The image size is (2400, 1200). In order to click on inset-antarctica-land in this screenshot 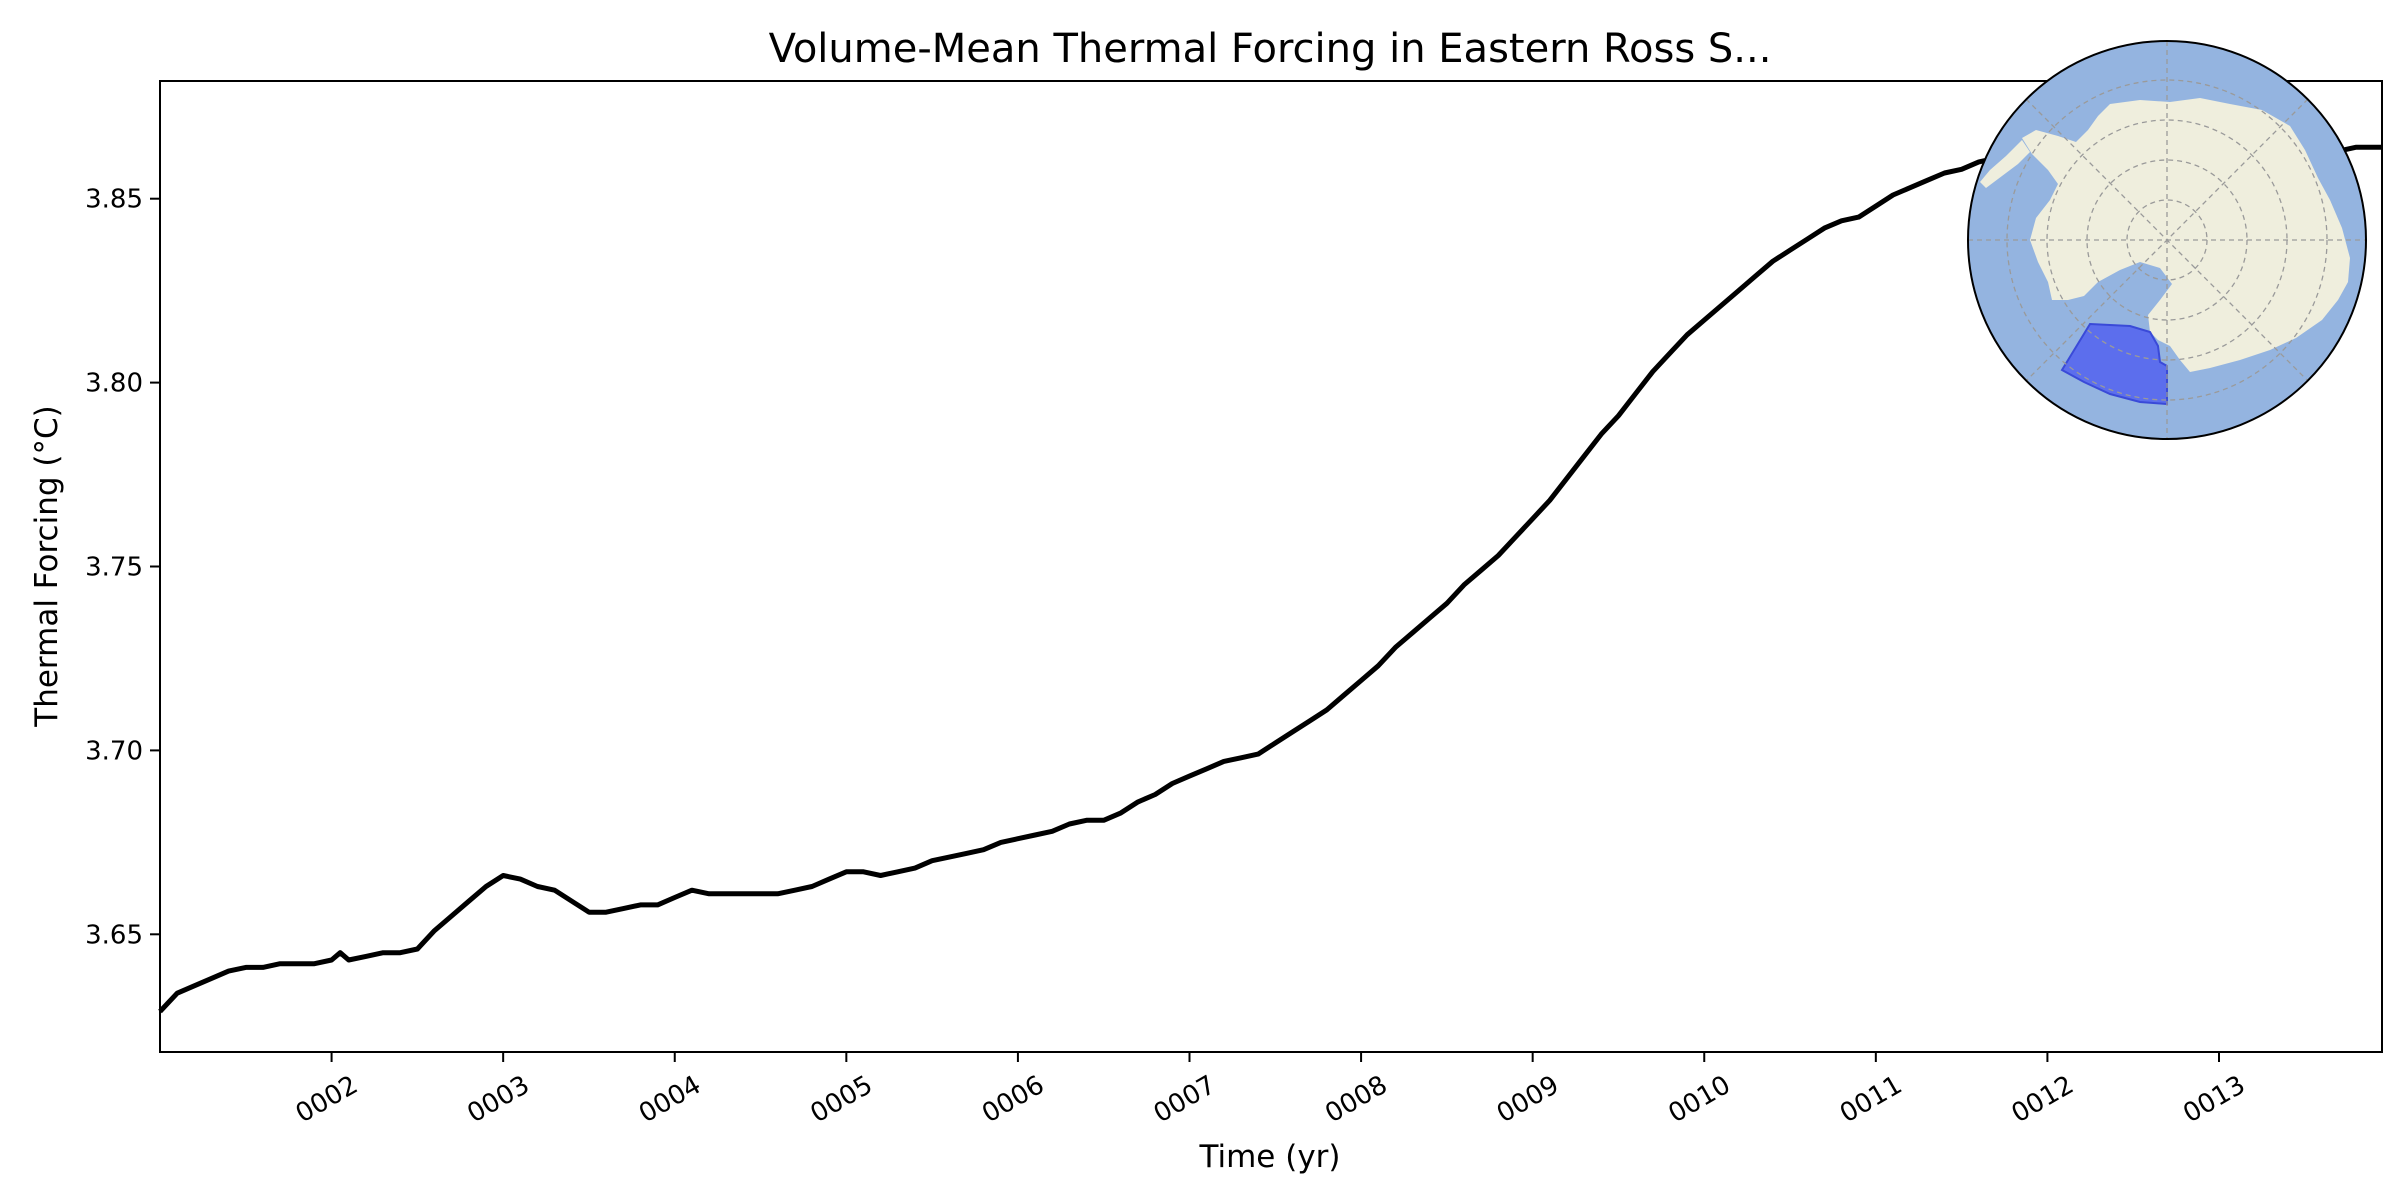, I will do `click(2186, 235)`.